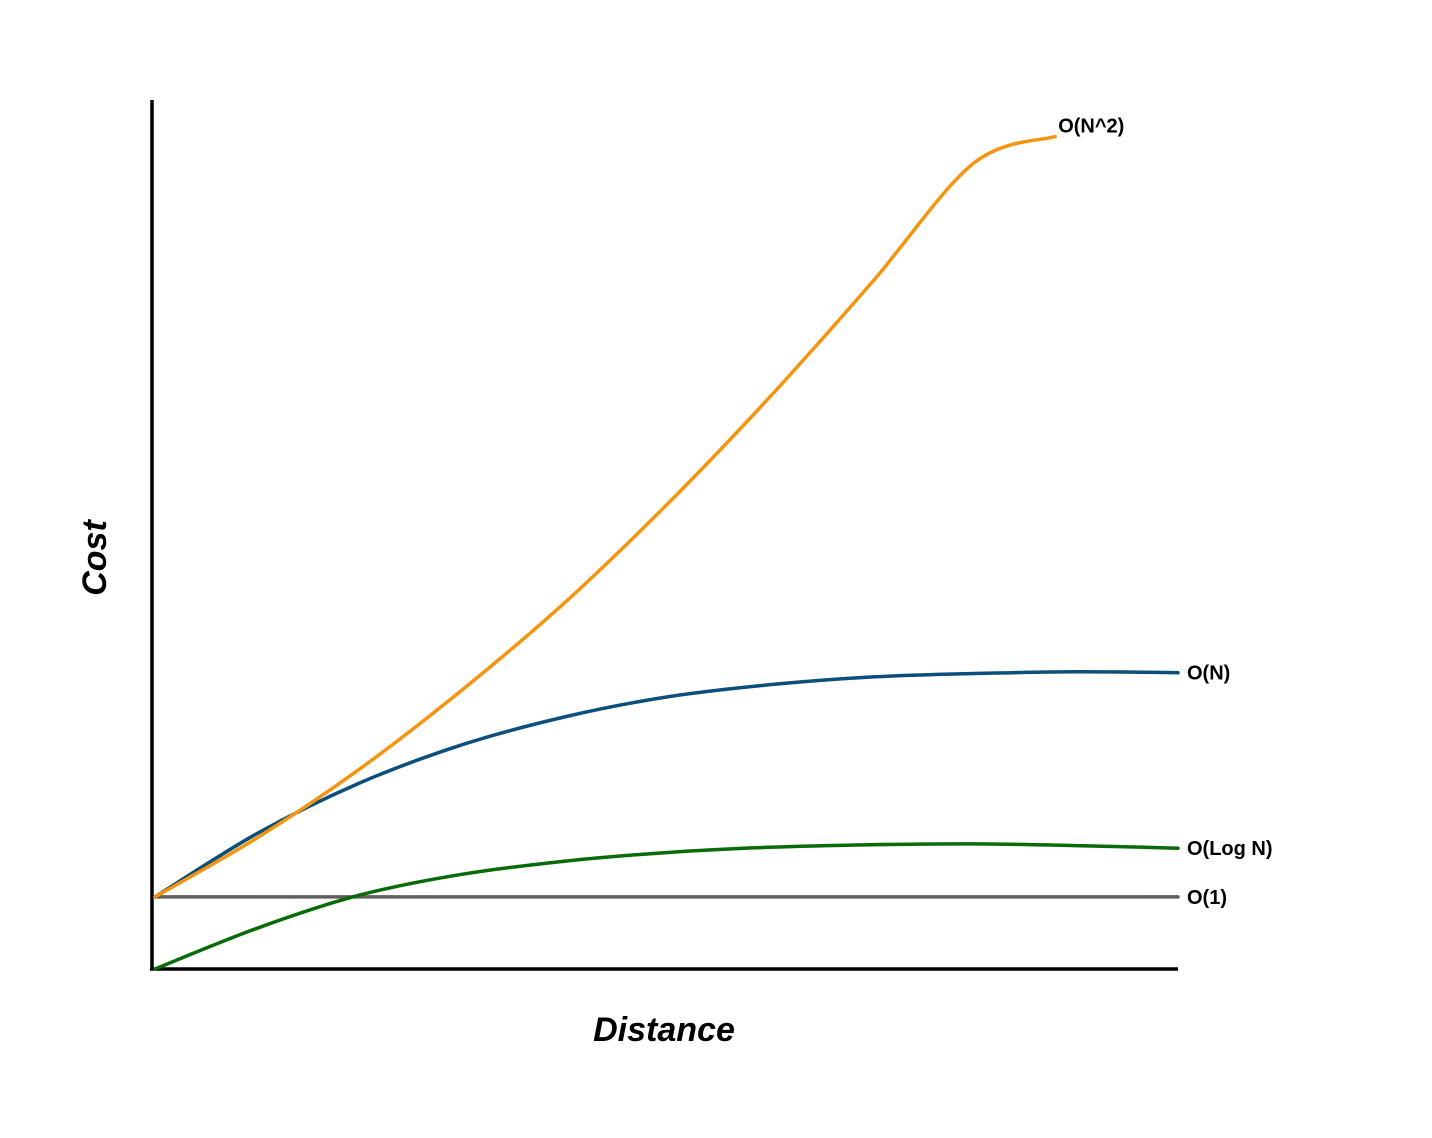  What do you see at coordinates (1207, 898) in the screenshot?
I see `series-label-o-1: O(1)` at bounding box center [1207, 898].